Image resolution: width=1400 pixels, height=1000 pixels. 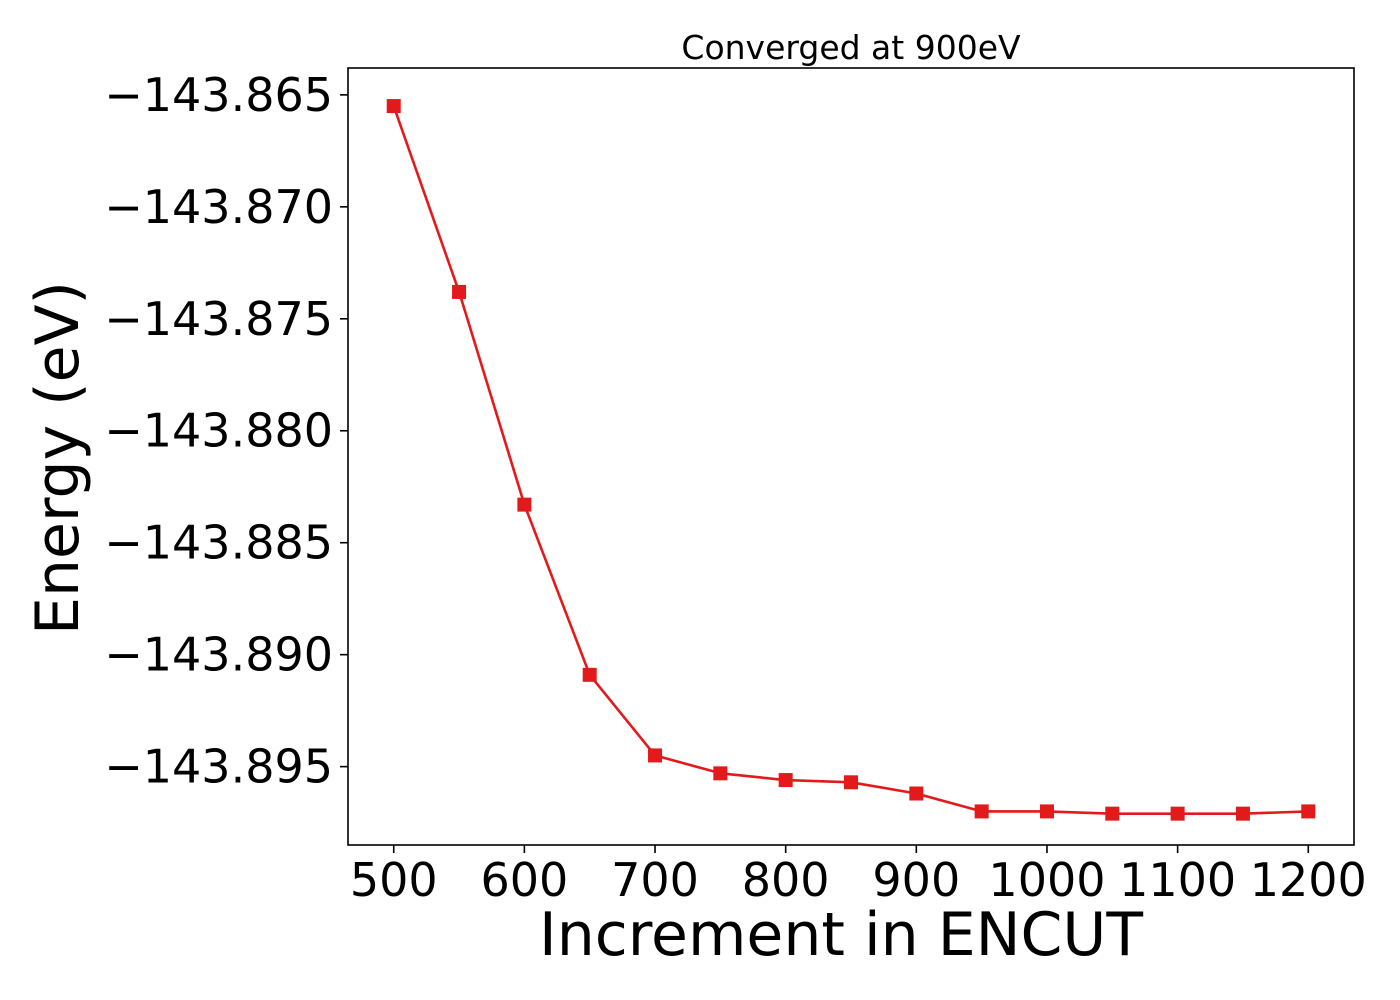 I want to click on x-axis-ticks: 500 600 700 800 900 1000 1100 1200, so click(x=858, y=876).